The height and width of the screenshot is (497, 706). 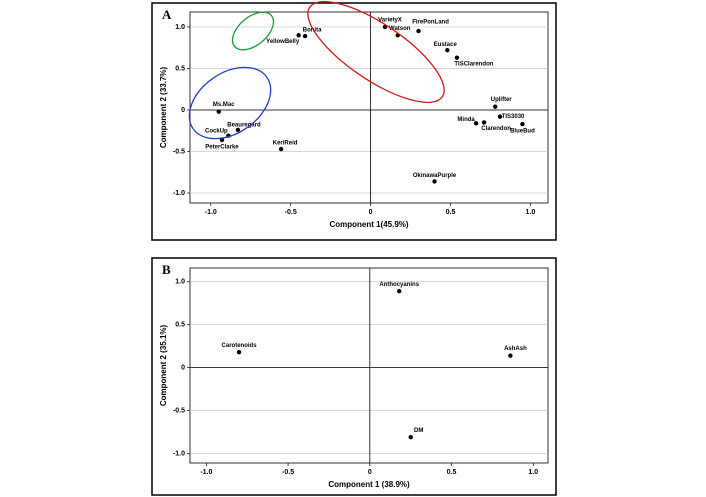 What do you see at coordinates (399, 285) in the screenshot?
I see `point-label: Anthocyanins` at bounding box center [399, 285].